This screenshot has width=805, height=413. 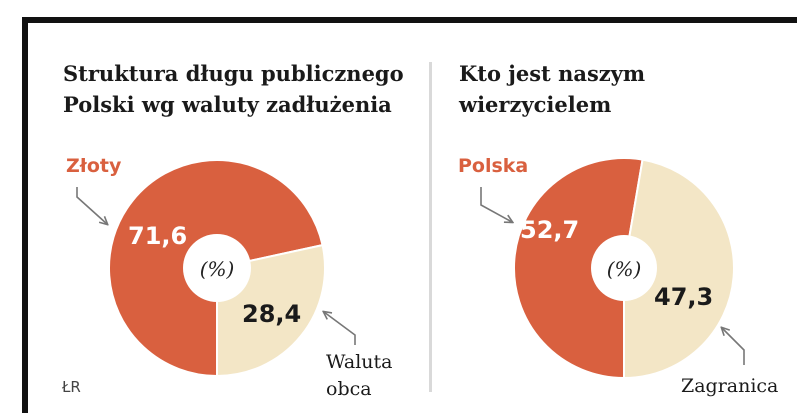 What do you see at coordinates (729, 386) in the screenshot?
I see `category-label-zagranica: Zagranica` at bounding box center [729, 386].